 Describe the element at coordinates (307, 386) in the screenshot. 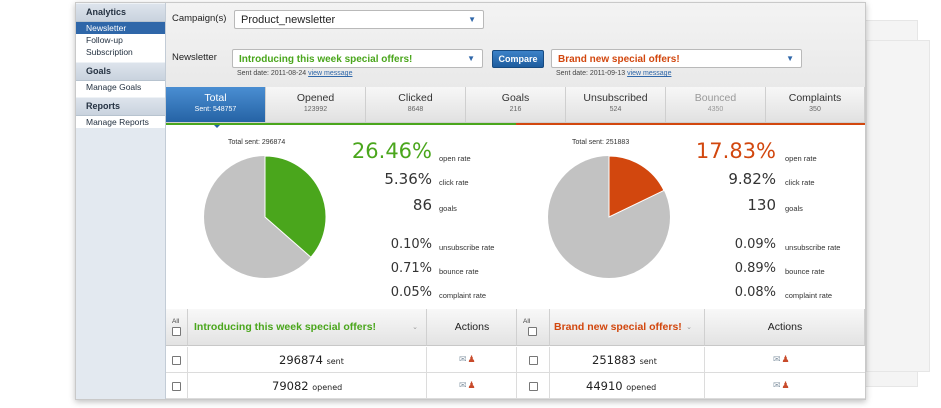

I see `left-opened-value: 79082 opened` at that location.